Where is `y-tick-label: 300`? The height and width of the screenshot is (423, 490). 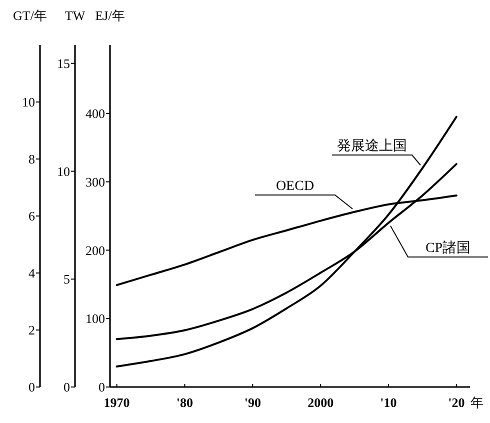 y-tick-label: 300 is located at coordinates (95, 182).